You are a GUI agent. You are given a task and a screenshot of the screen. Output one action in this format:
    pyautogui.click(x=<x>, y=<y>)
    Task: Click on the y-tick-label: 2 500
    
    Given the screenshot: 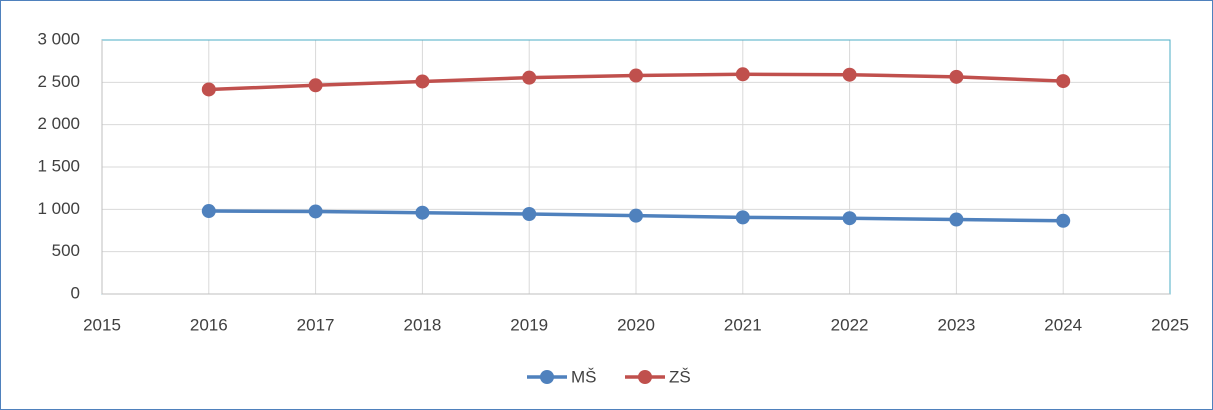 What is the action you would take?
    pyautogui.click(x=58, y=81)
    